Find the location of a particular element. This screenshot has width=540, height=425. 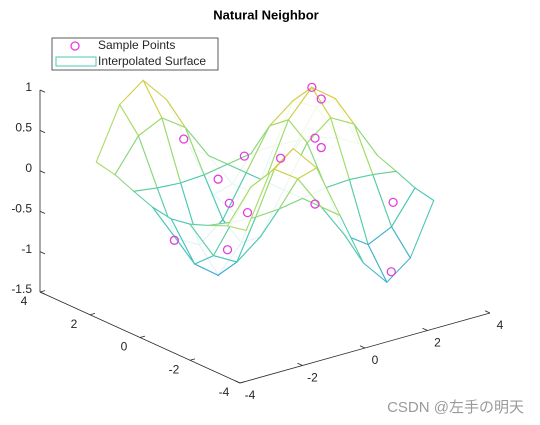

z-tick-label: 1 is located at coordinates (28, 87).